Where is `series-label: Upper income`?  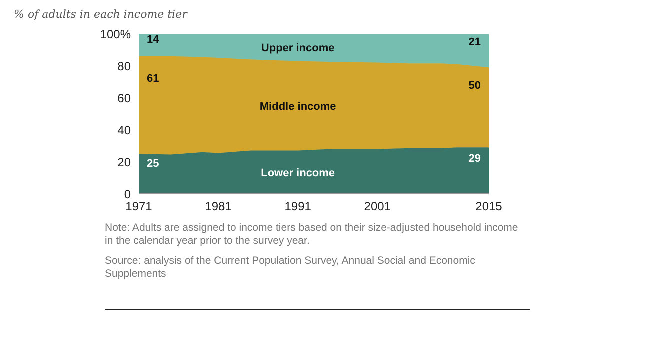
series-label: Upper income is located at coordinates (298, 48).